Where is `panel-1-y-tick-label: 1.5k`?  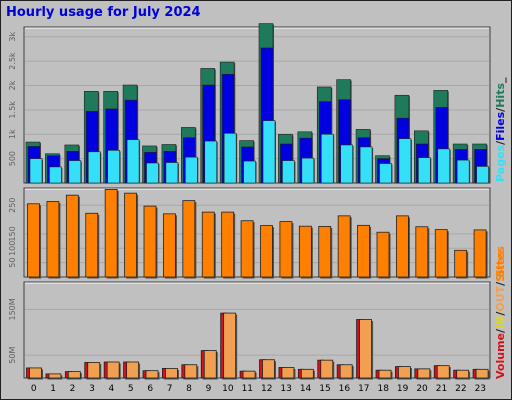 panel-1-y-tick-label: 1.5k is located at coordinates (12, 110).